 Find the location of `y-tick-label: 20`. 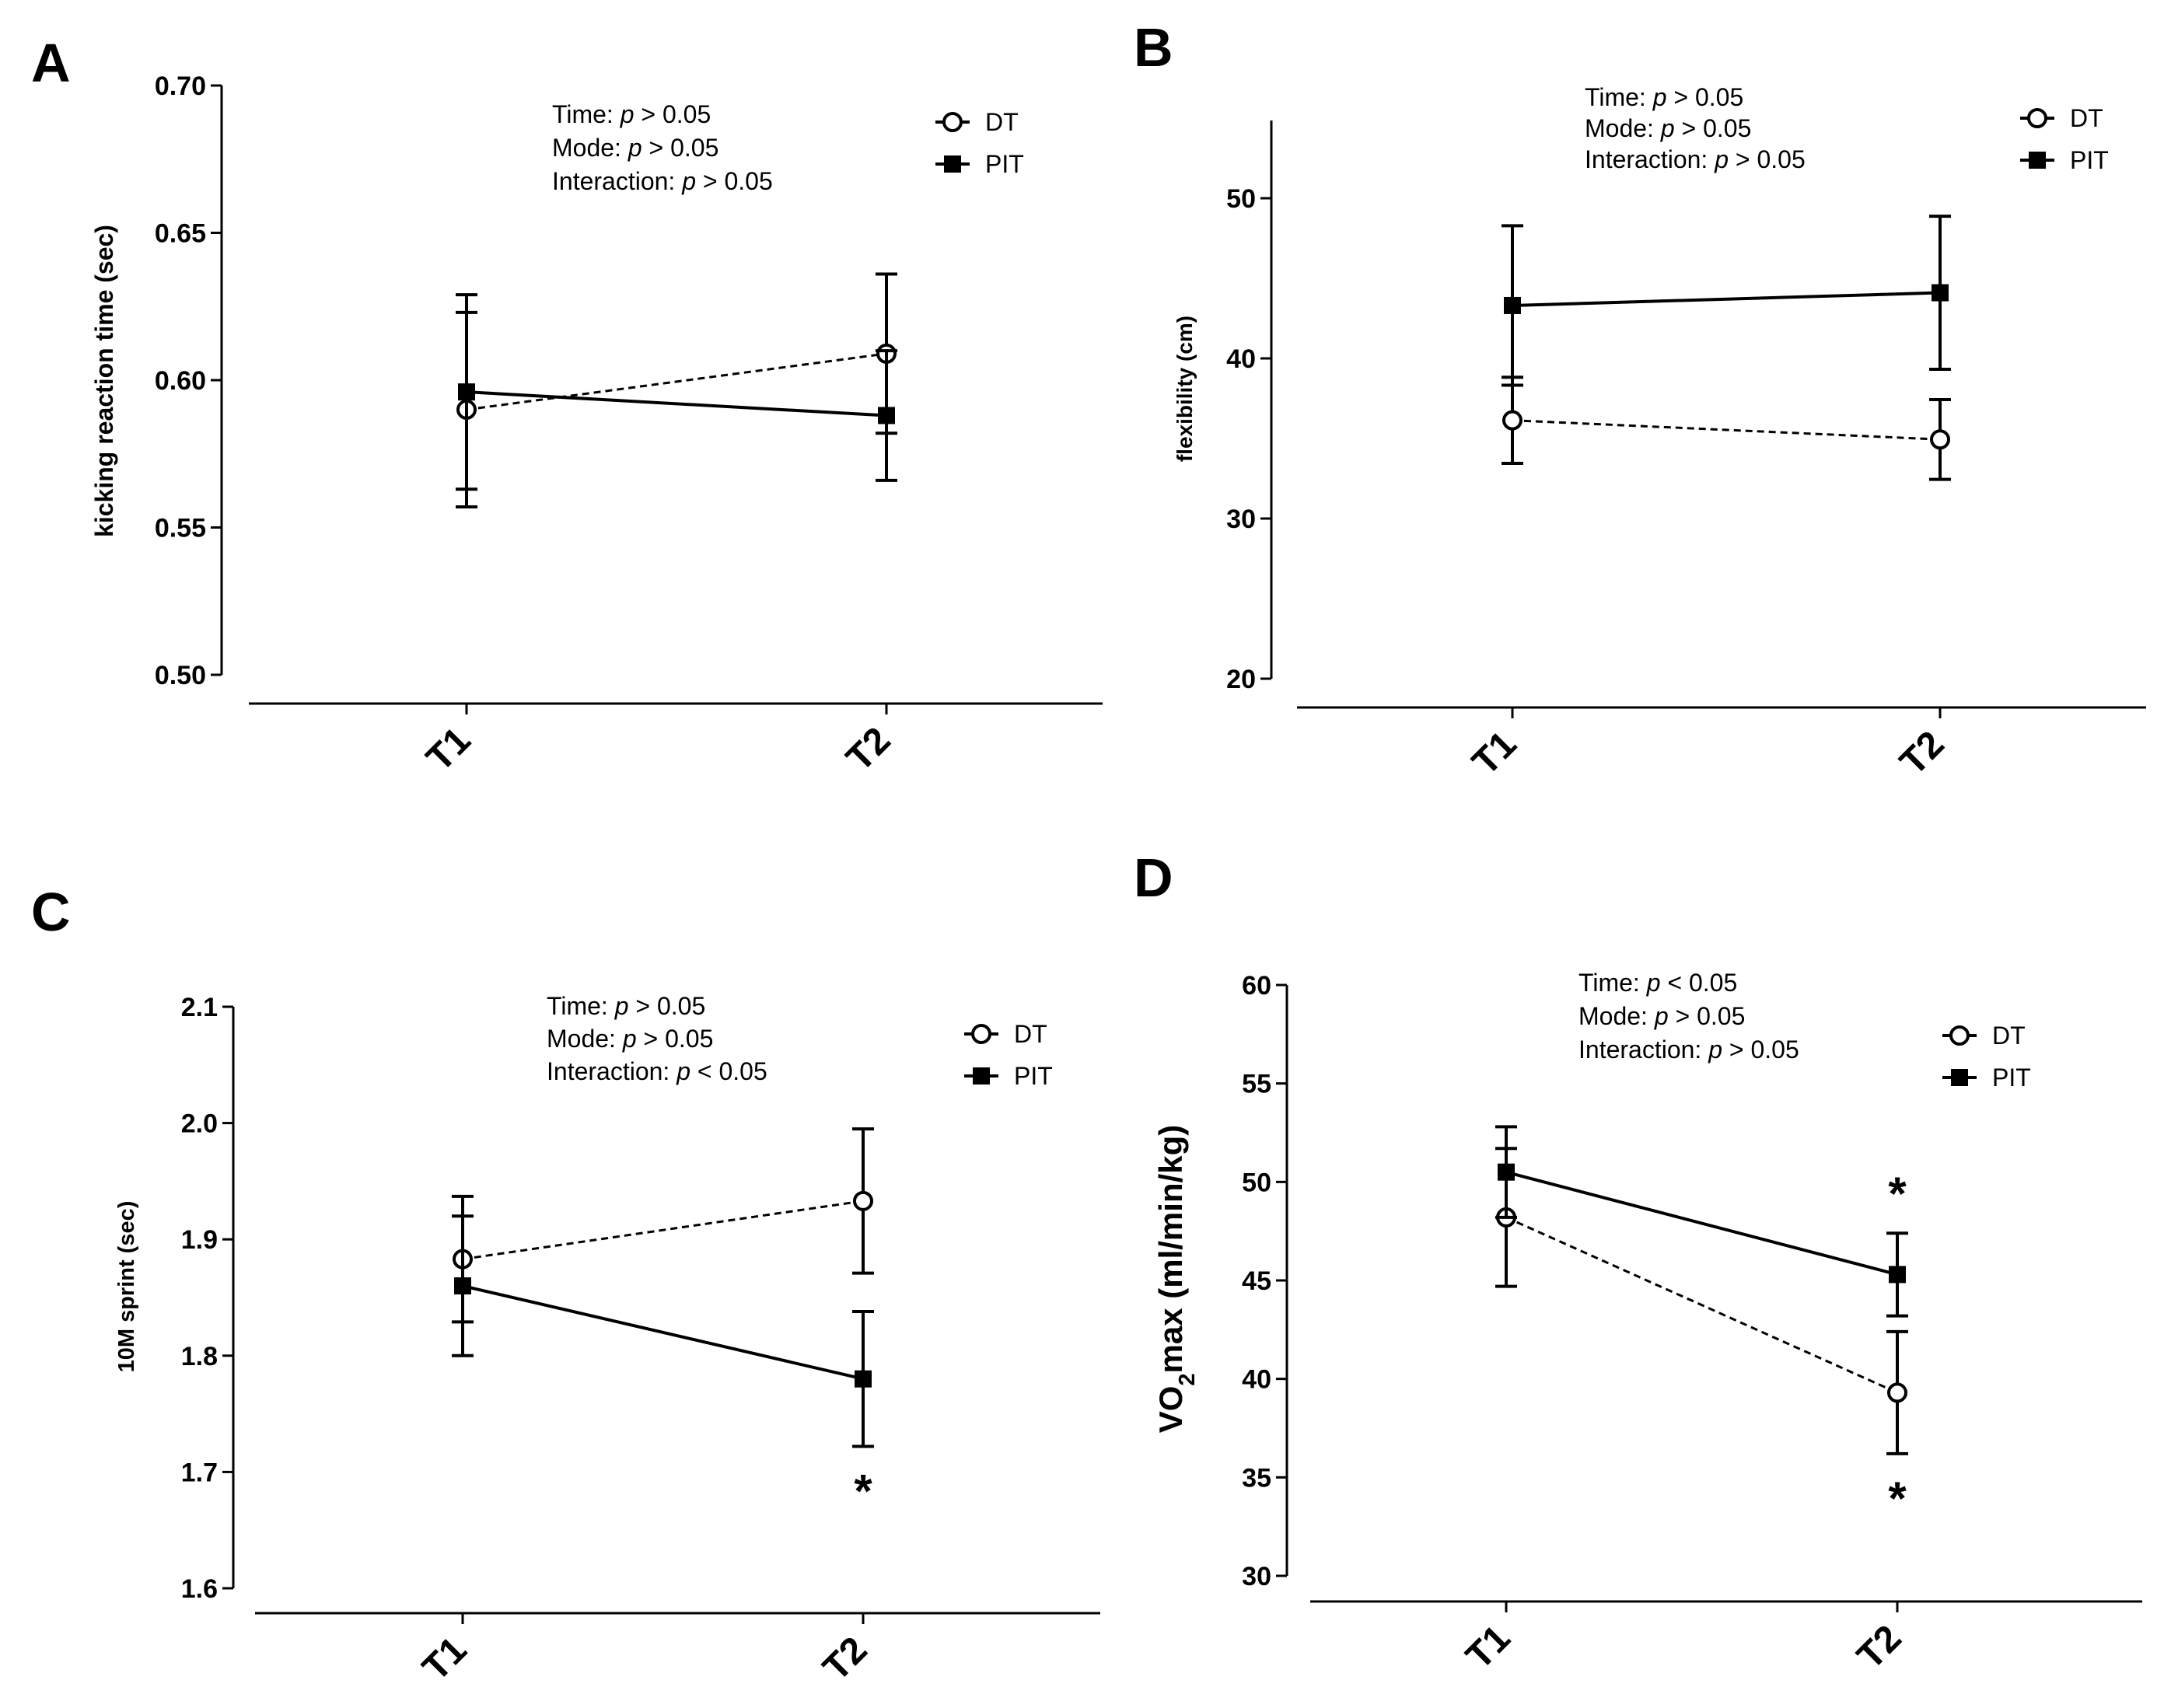

y-tick-label: 20 is located at coordinates (1241, 679).